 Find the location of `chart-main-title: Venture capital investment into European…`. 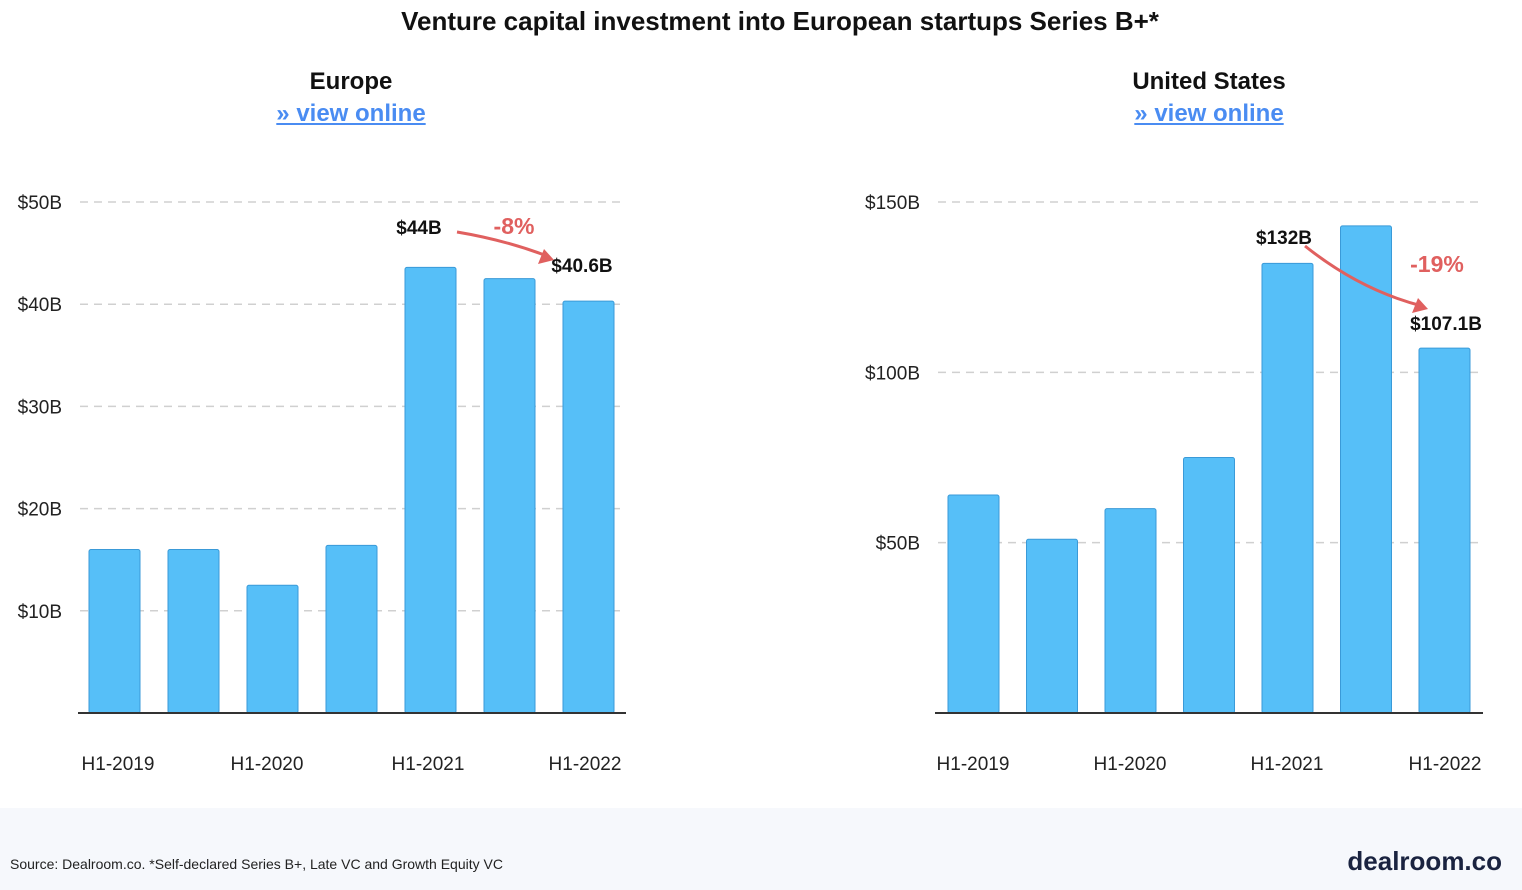

chart-main-title: Venture capital investment into European… is located at coordinates (780, 21).